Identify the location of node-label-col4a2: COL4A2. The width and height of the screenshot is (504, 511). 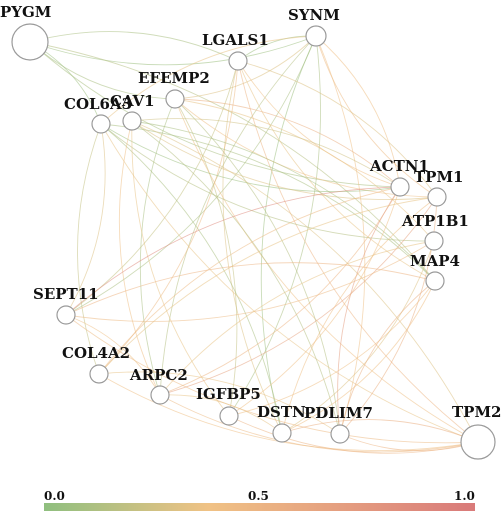
(96, 353).